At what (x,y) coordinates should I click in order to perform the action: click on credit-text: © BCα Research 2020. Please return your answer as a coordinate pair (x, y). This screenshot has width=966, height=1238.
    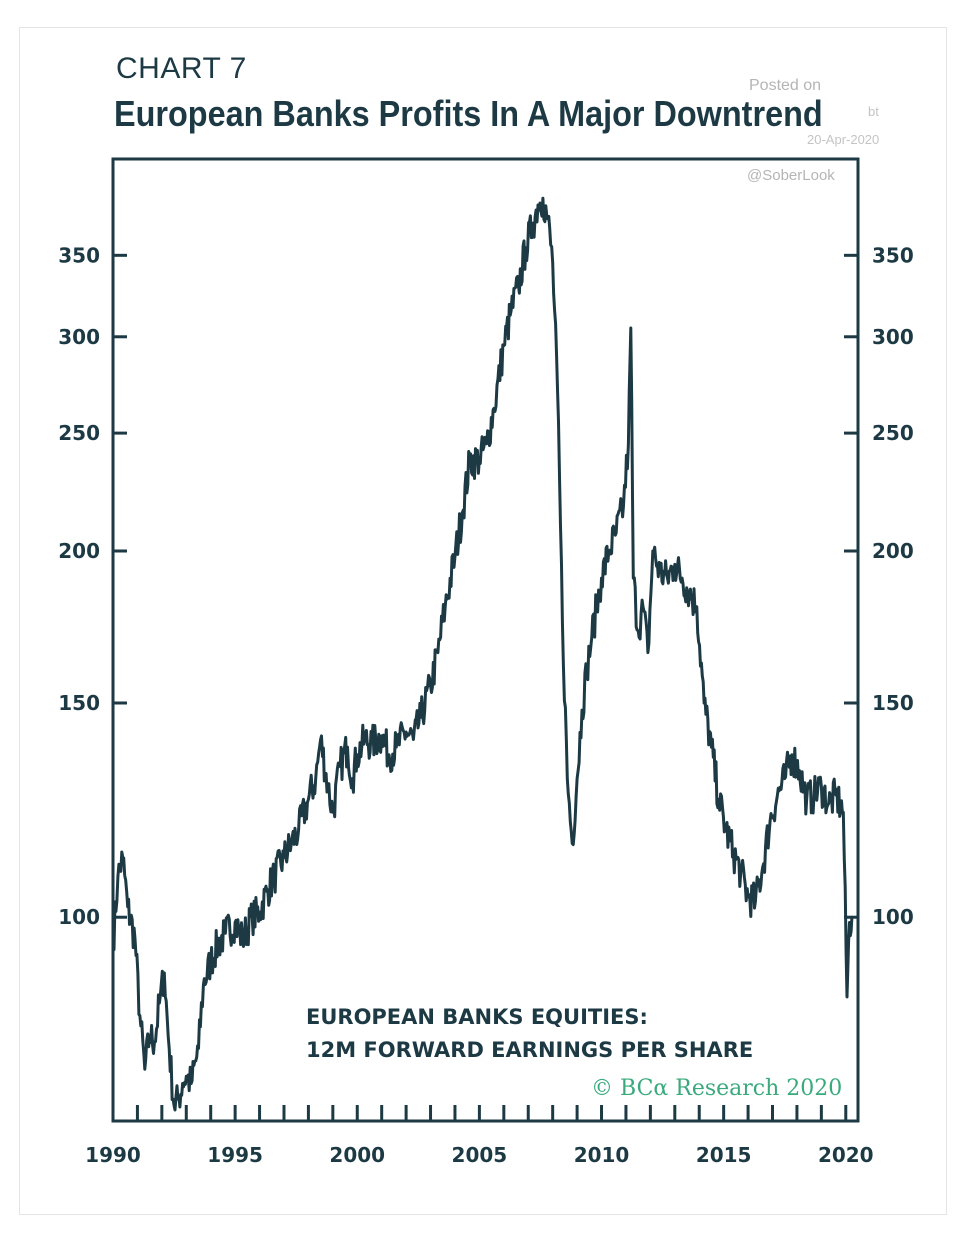
    Looking at the image, I should click on (716, 1088).